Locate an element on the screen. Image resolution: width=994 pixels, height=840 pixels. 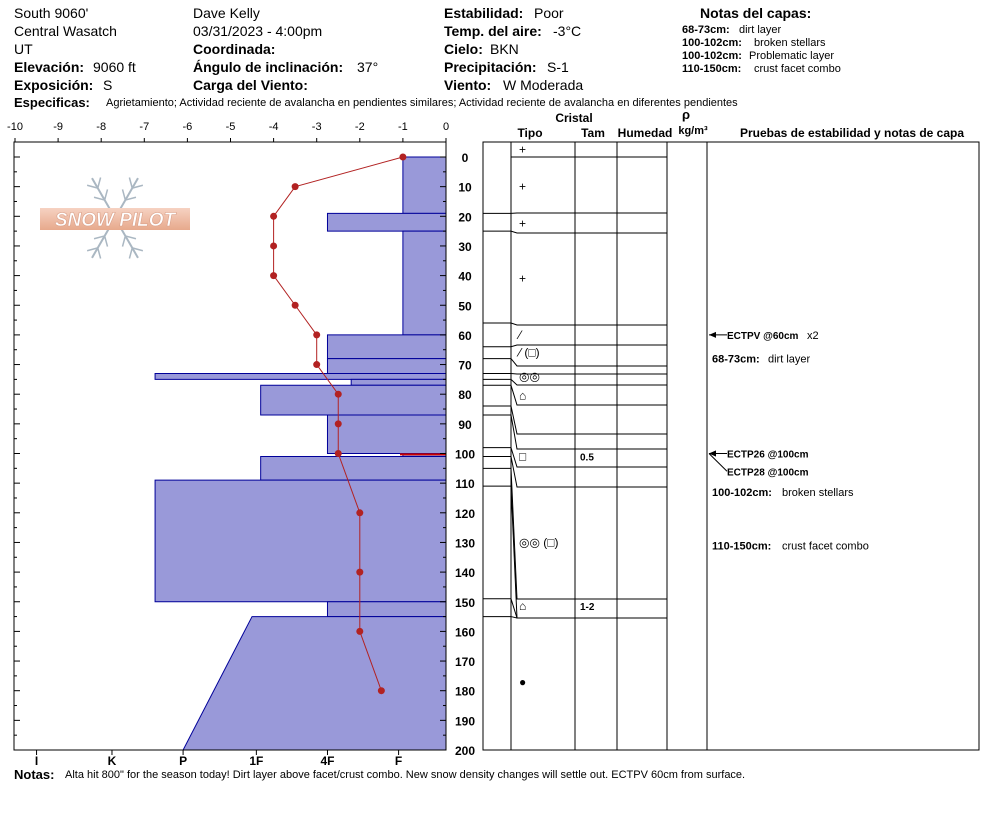
test-label: ECTPV @60cm is located at coordinates (763, 336).